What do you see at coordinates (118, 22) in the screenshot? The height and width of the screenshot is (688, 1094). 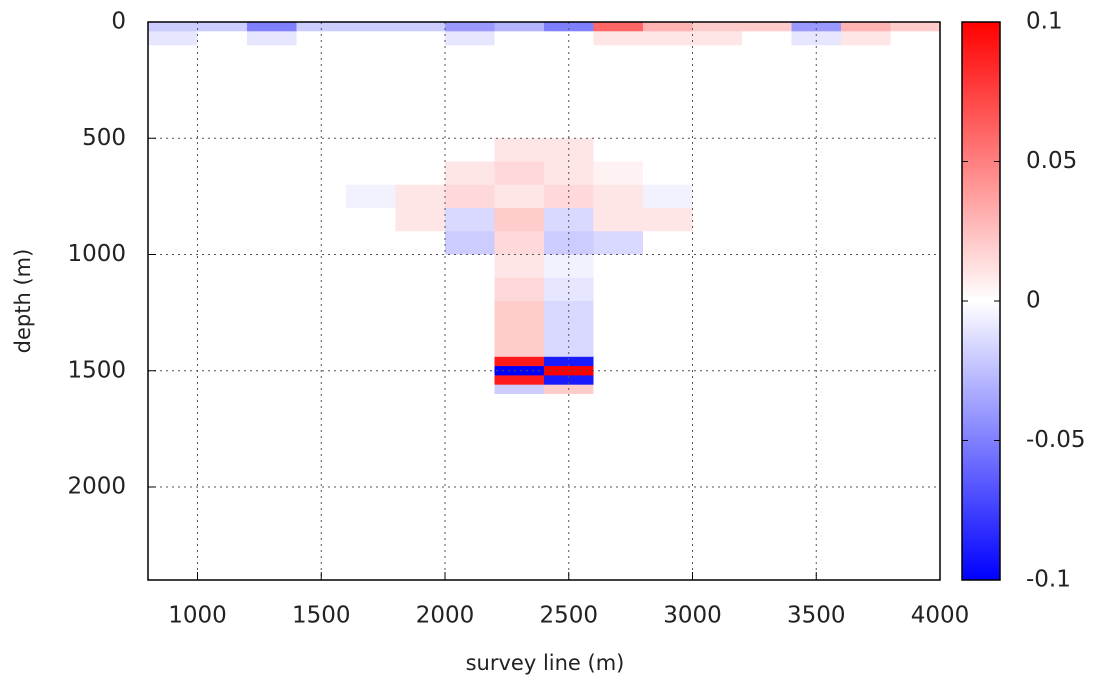 I see `y-tick-label: 0` at bounding box center [118, 22].